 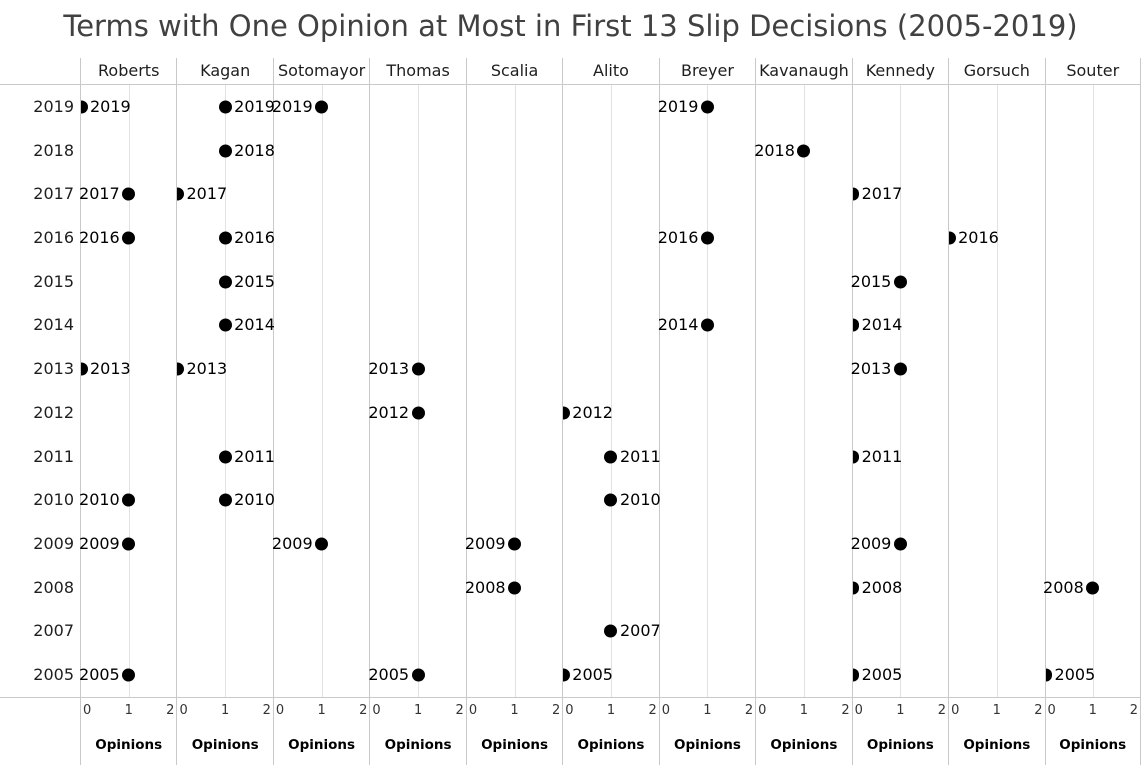 I want to click on mark-year-label: 2014, so click(x=678, y=325).